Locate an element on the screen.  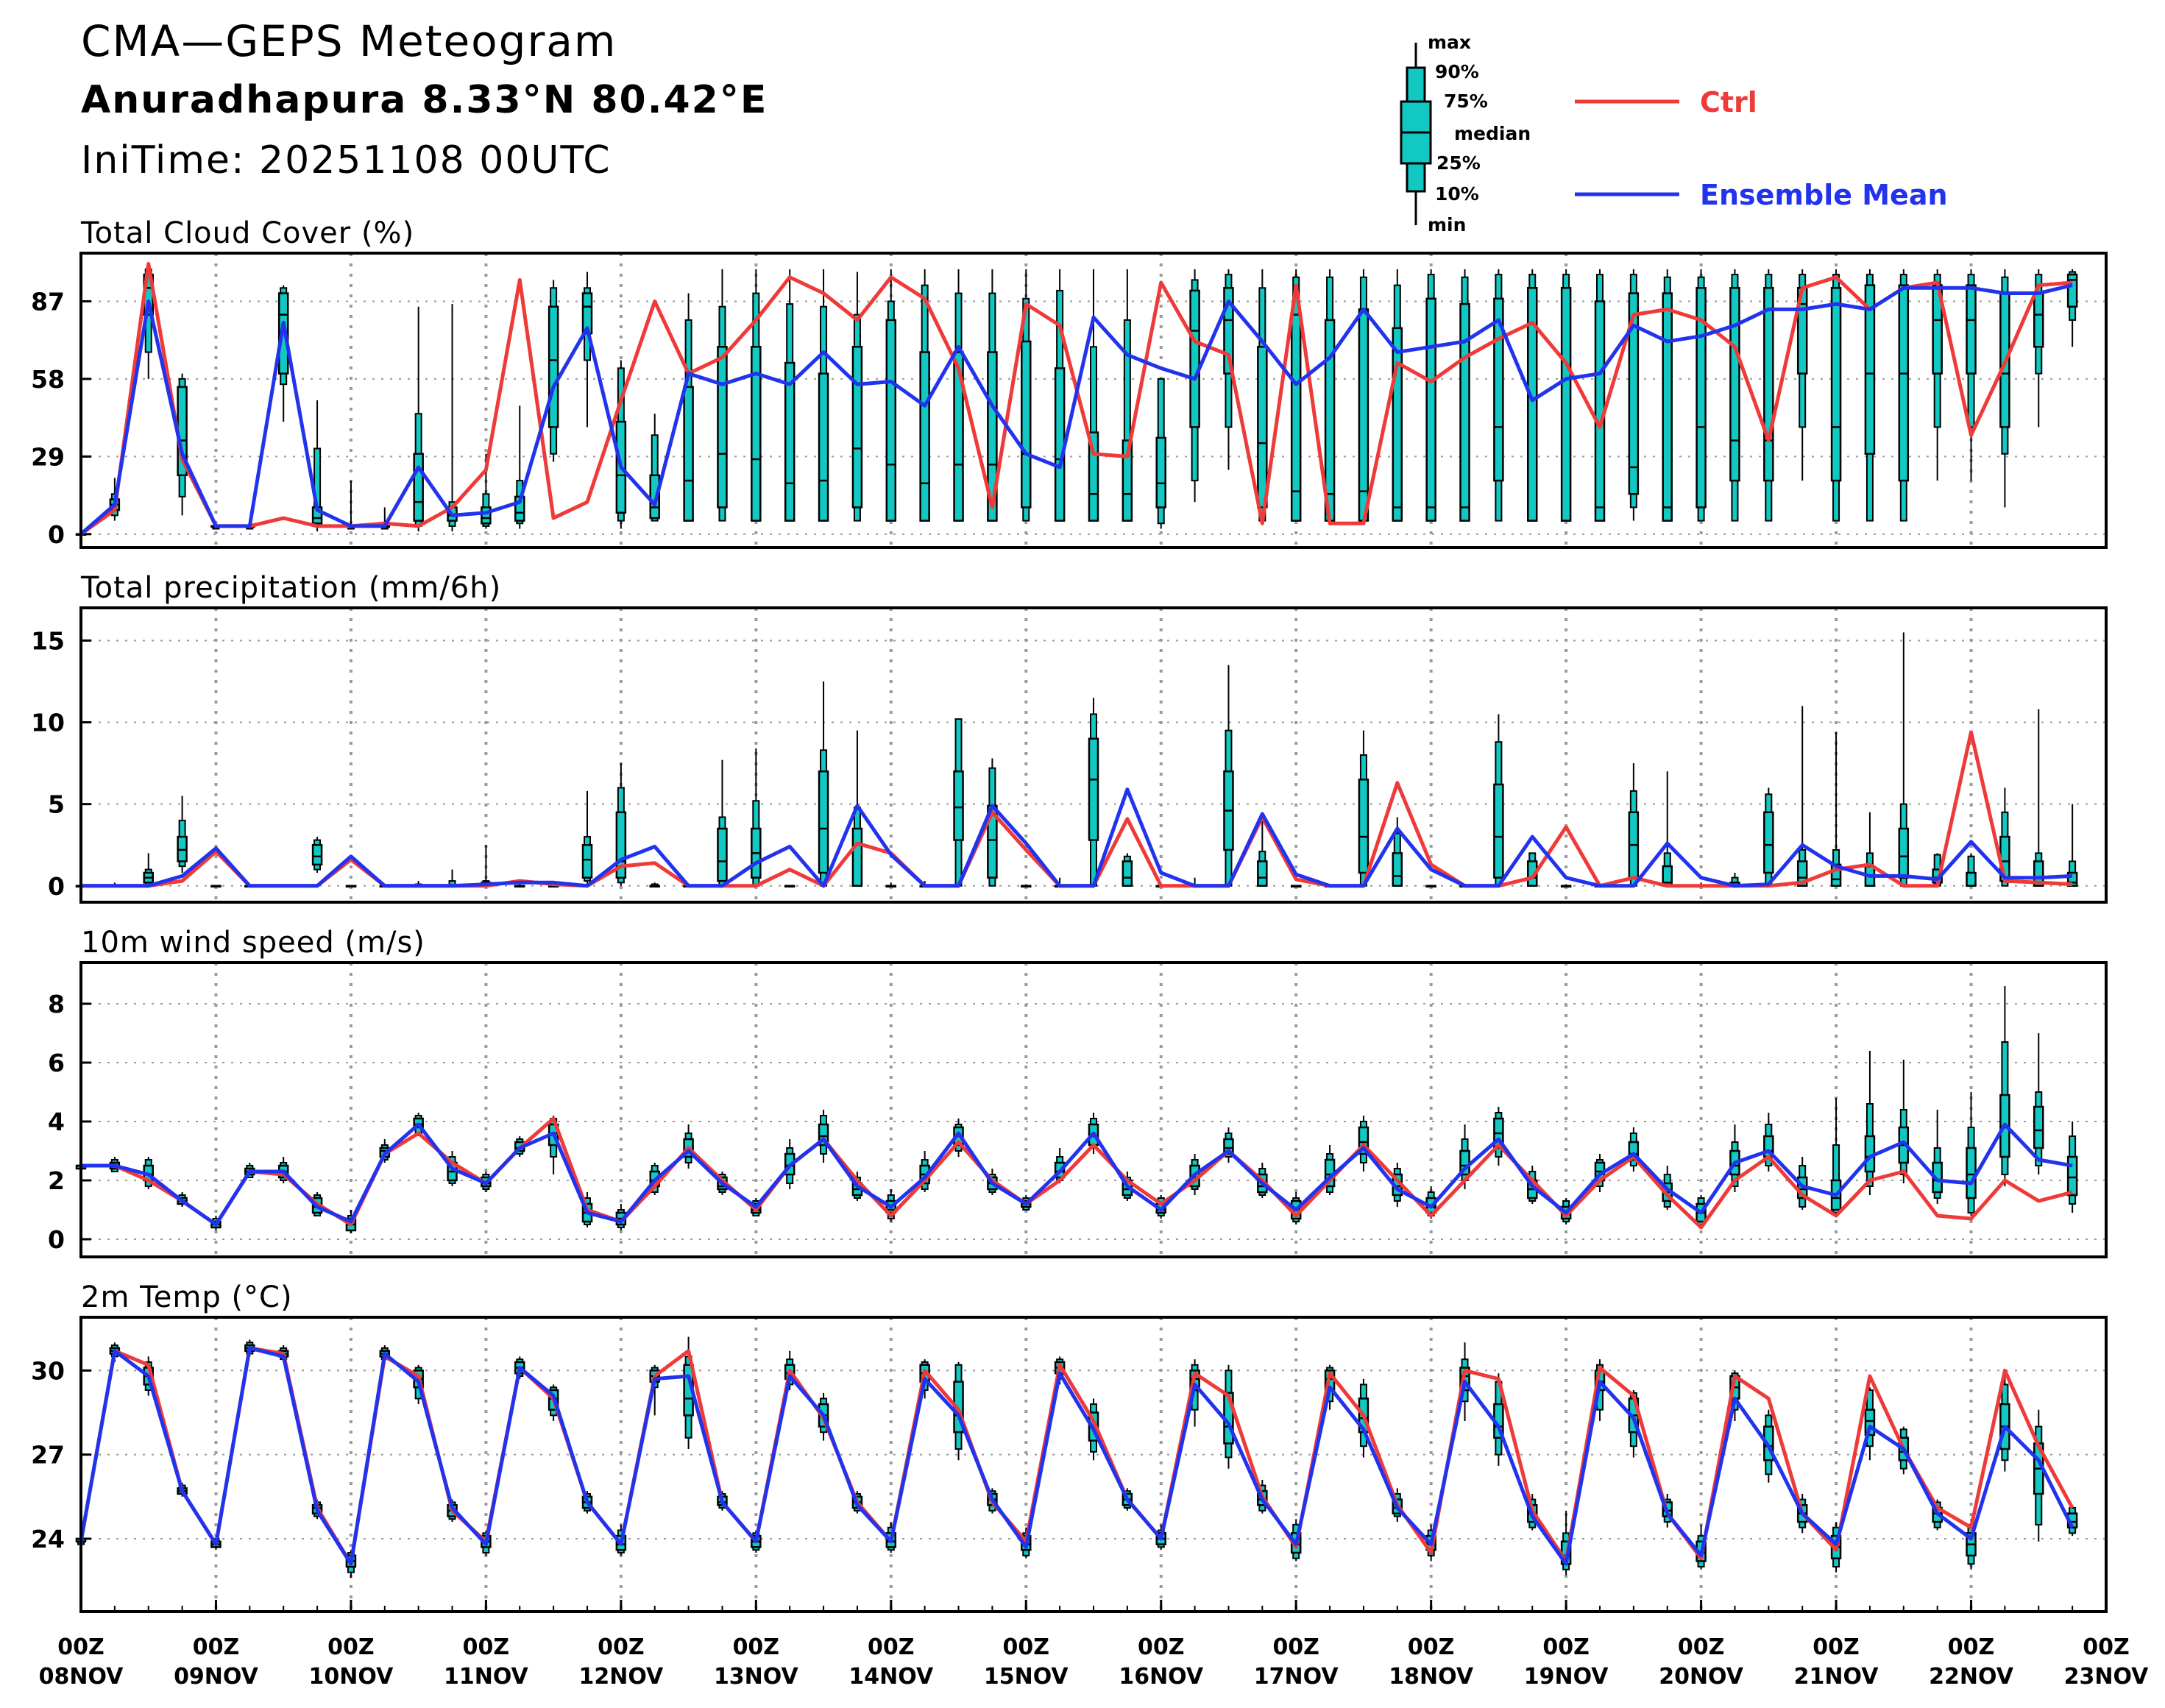
y-tick-label: 87 is located at coordinates (48, 301).